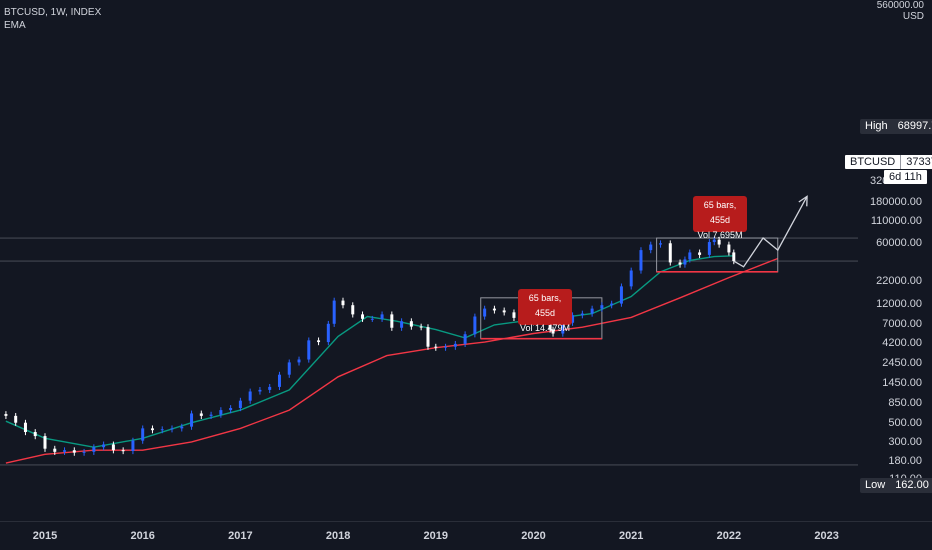 The image size is (932, 550). Describe the element at coordinates (896, 202) in the screenshot. I see `price-tick: 180000.00` at that location.